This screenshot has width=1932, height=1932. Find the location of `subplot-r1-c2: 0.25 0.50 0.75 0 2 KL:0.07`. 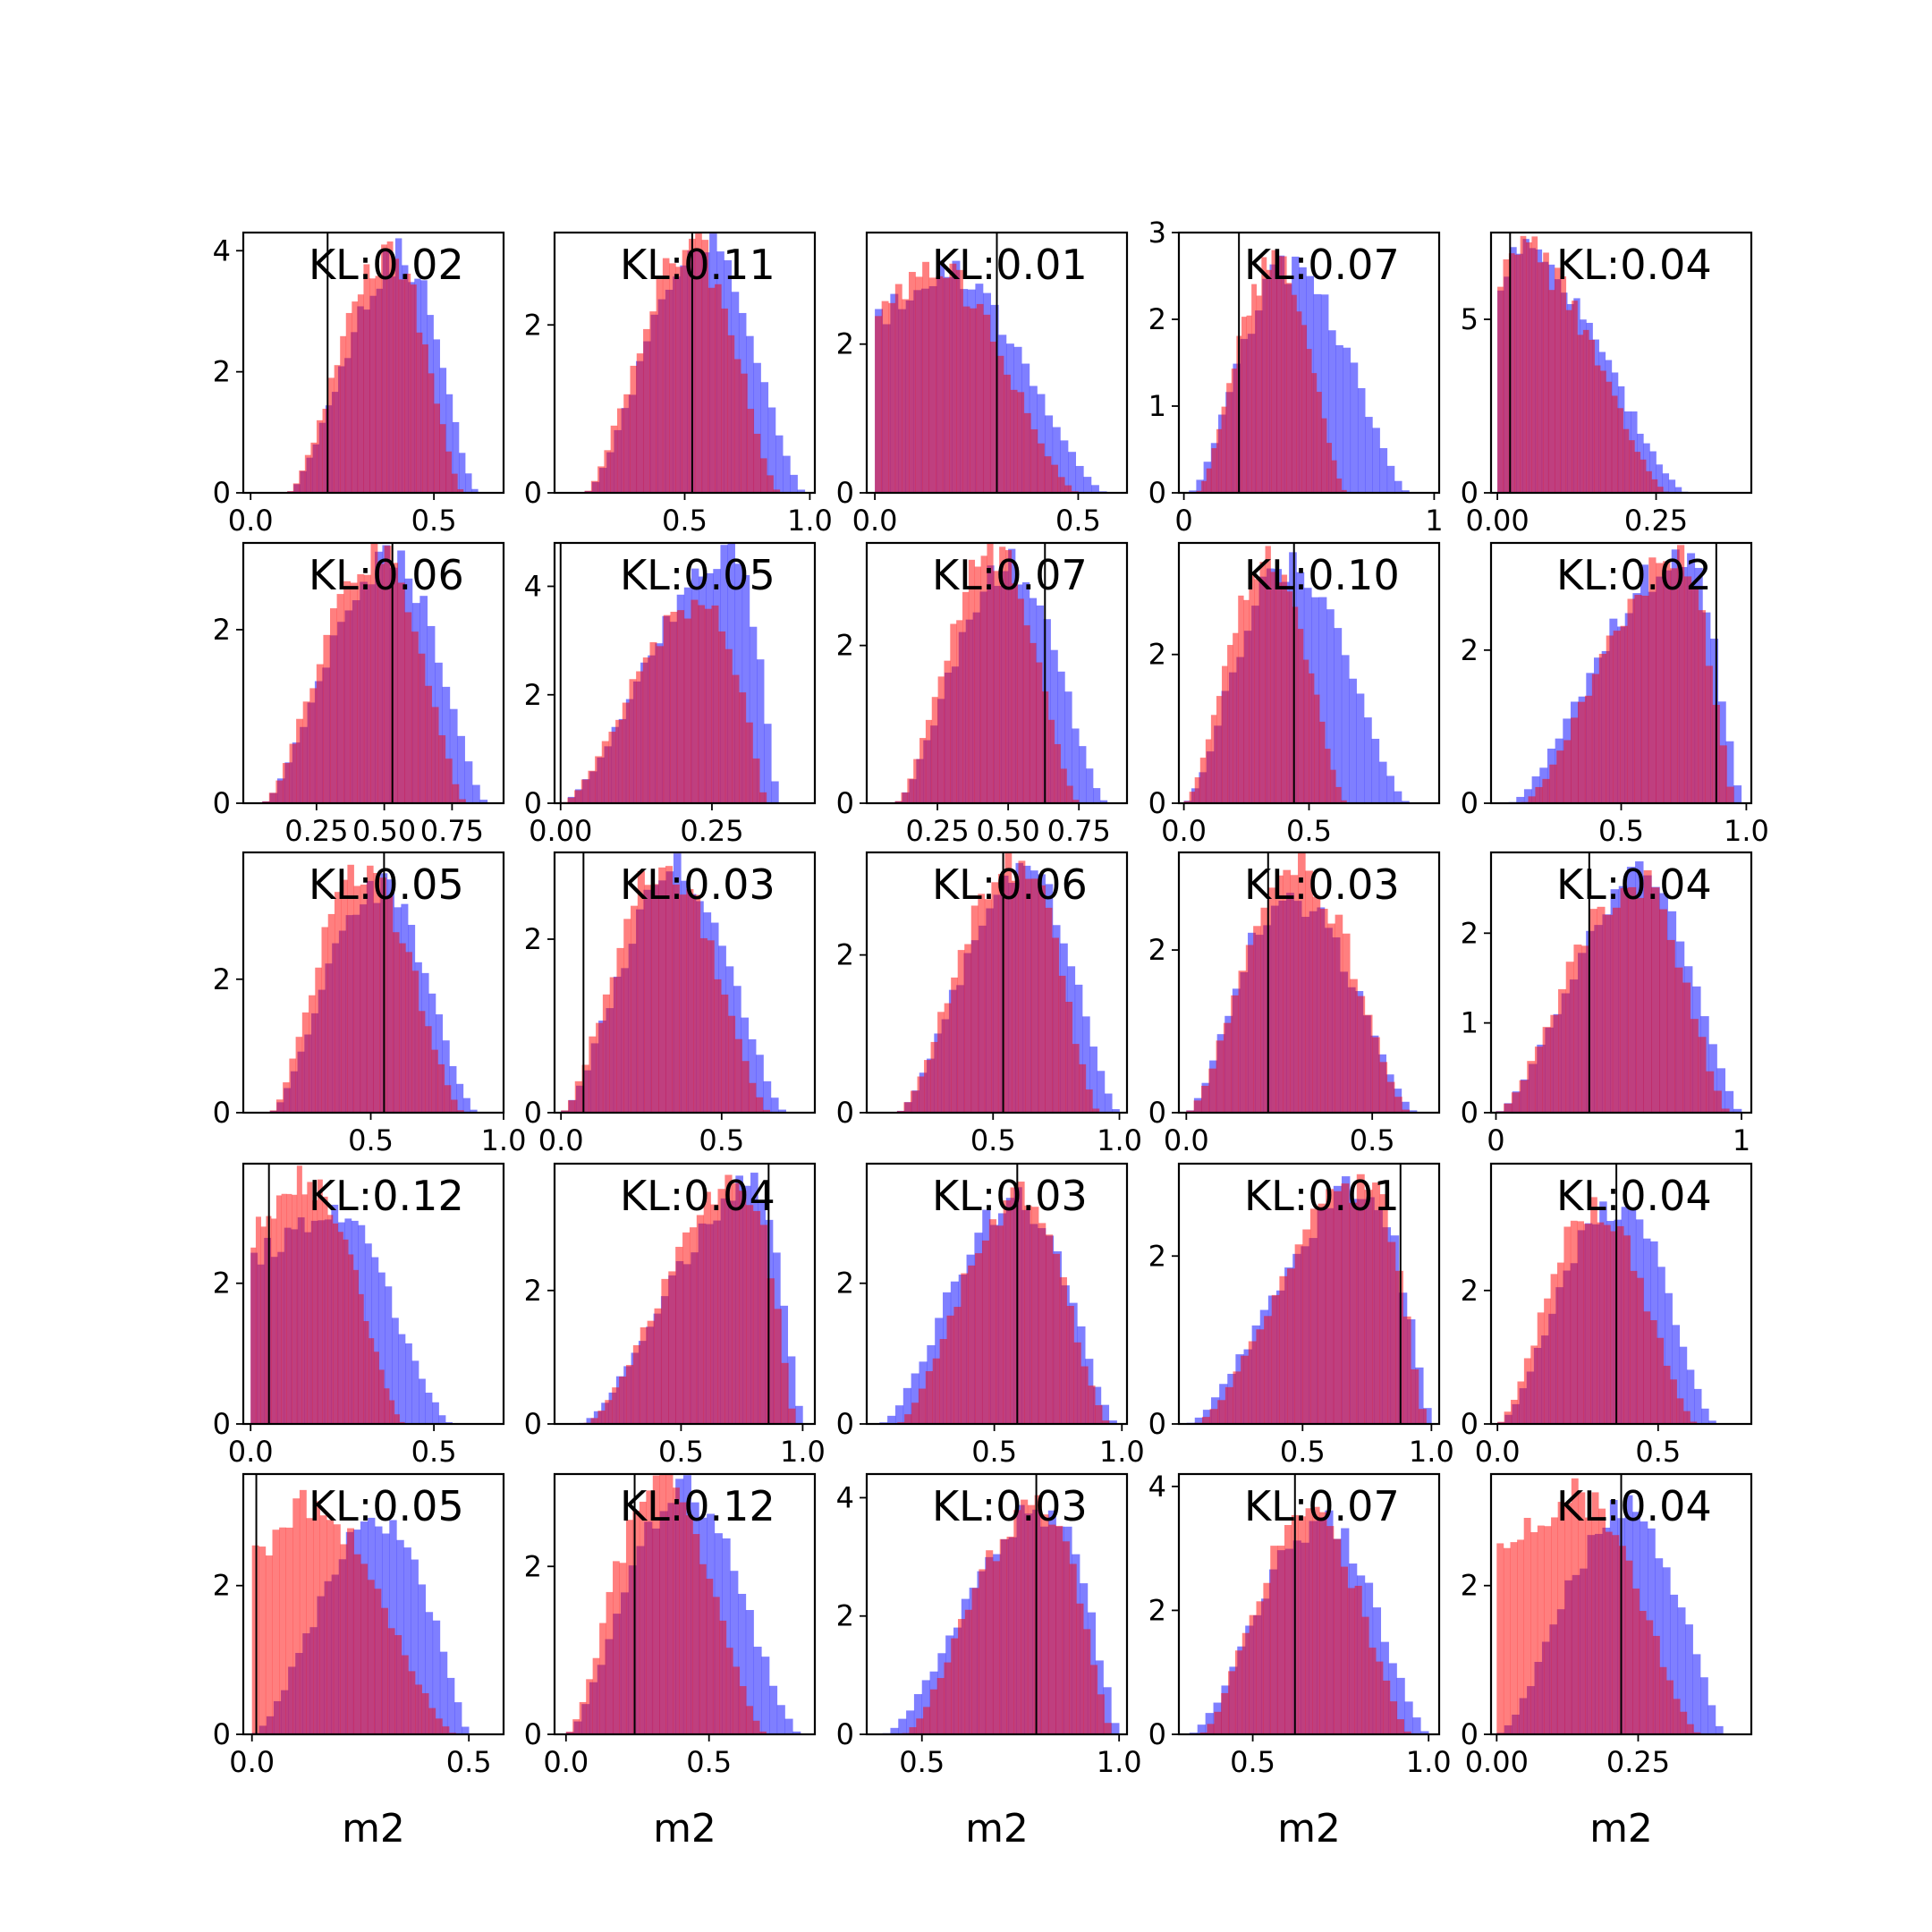

subplot-r1-c2: 0.25 0.50 0.75 0 2 KL:0.07 is located at coordinates (982, 694).